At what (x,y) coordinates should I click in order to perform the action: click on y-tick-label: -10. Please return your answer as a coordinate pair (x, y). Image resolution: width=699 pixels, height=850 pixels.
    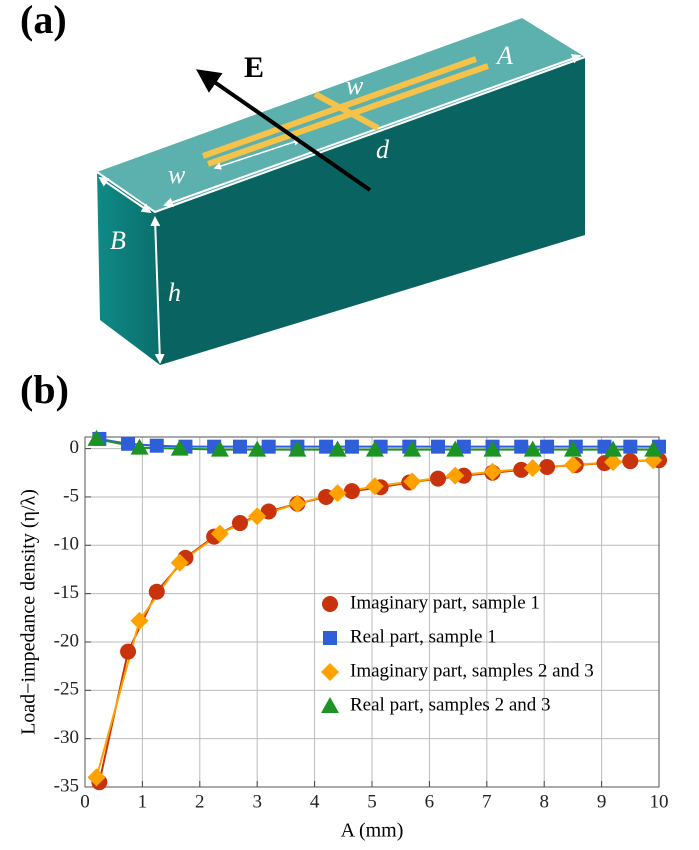
    Looking at the image, I should click on (66, 544).